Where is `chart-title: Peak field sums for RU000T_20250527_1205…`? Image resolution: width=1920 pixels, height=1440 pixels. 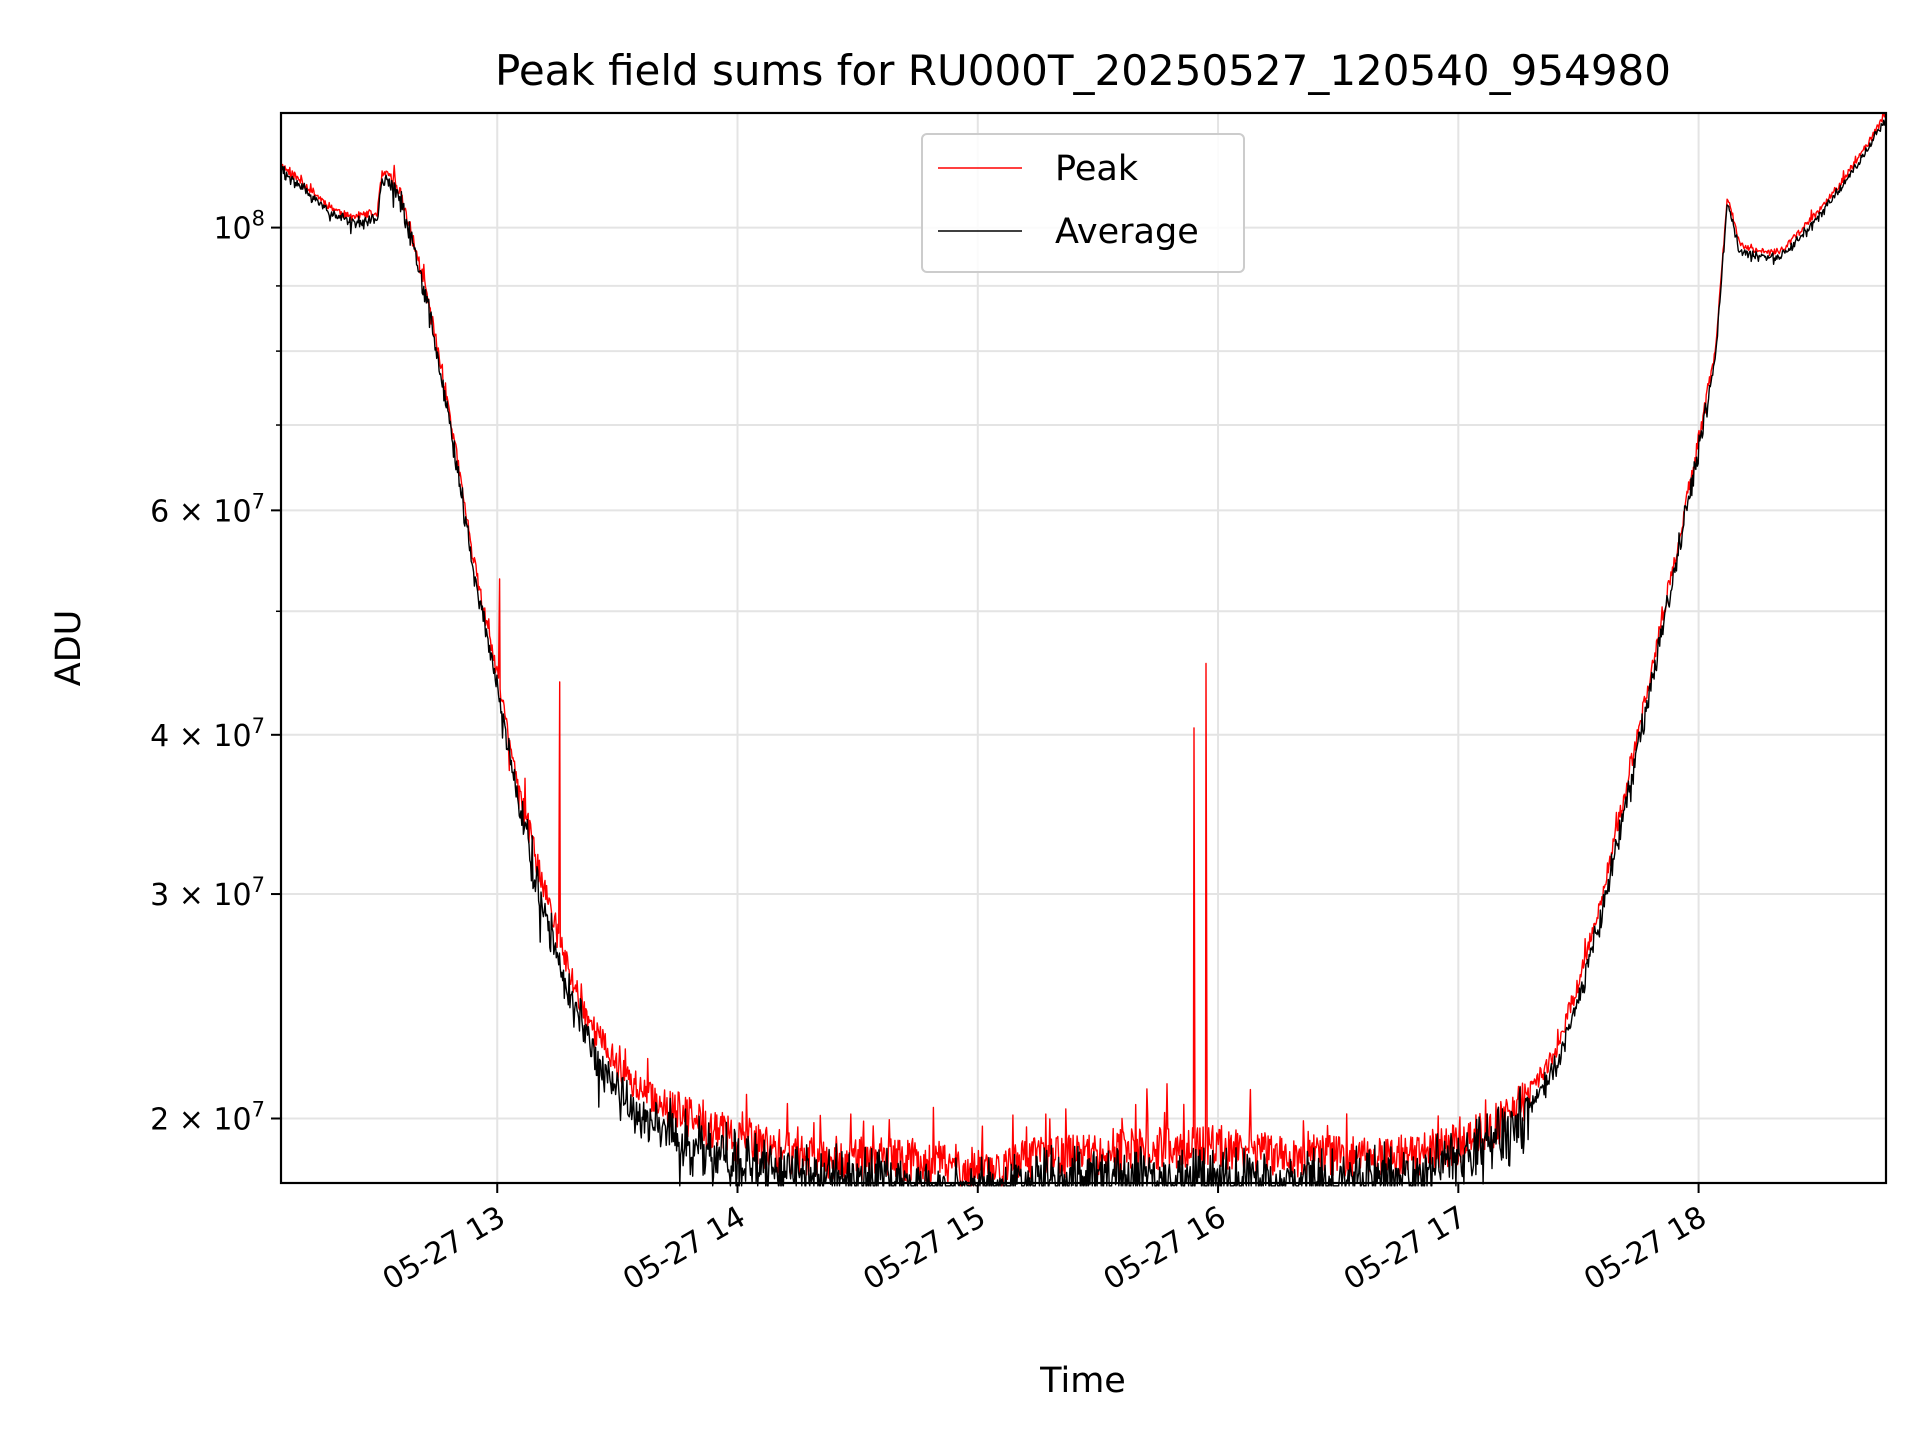 chart-title: Peak field sums for RU000T_20250527_1205… is located at coordinates (1083, 70).